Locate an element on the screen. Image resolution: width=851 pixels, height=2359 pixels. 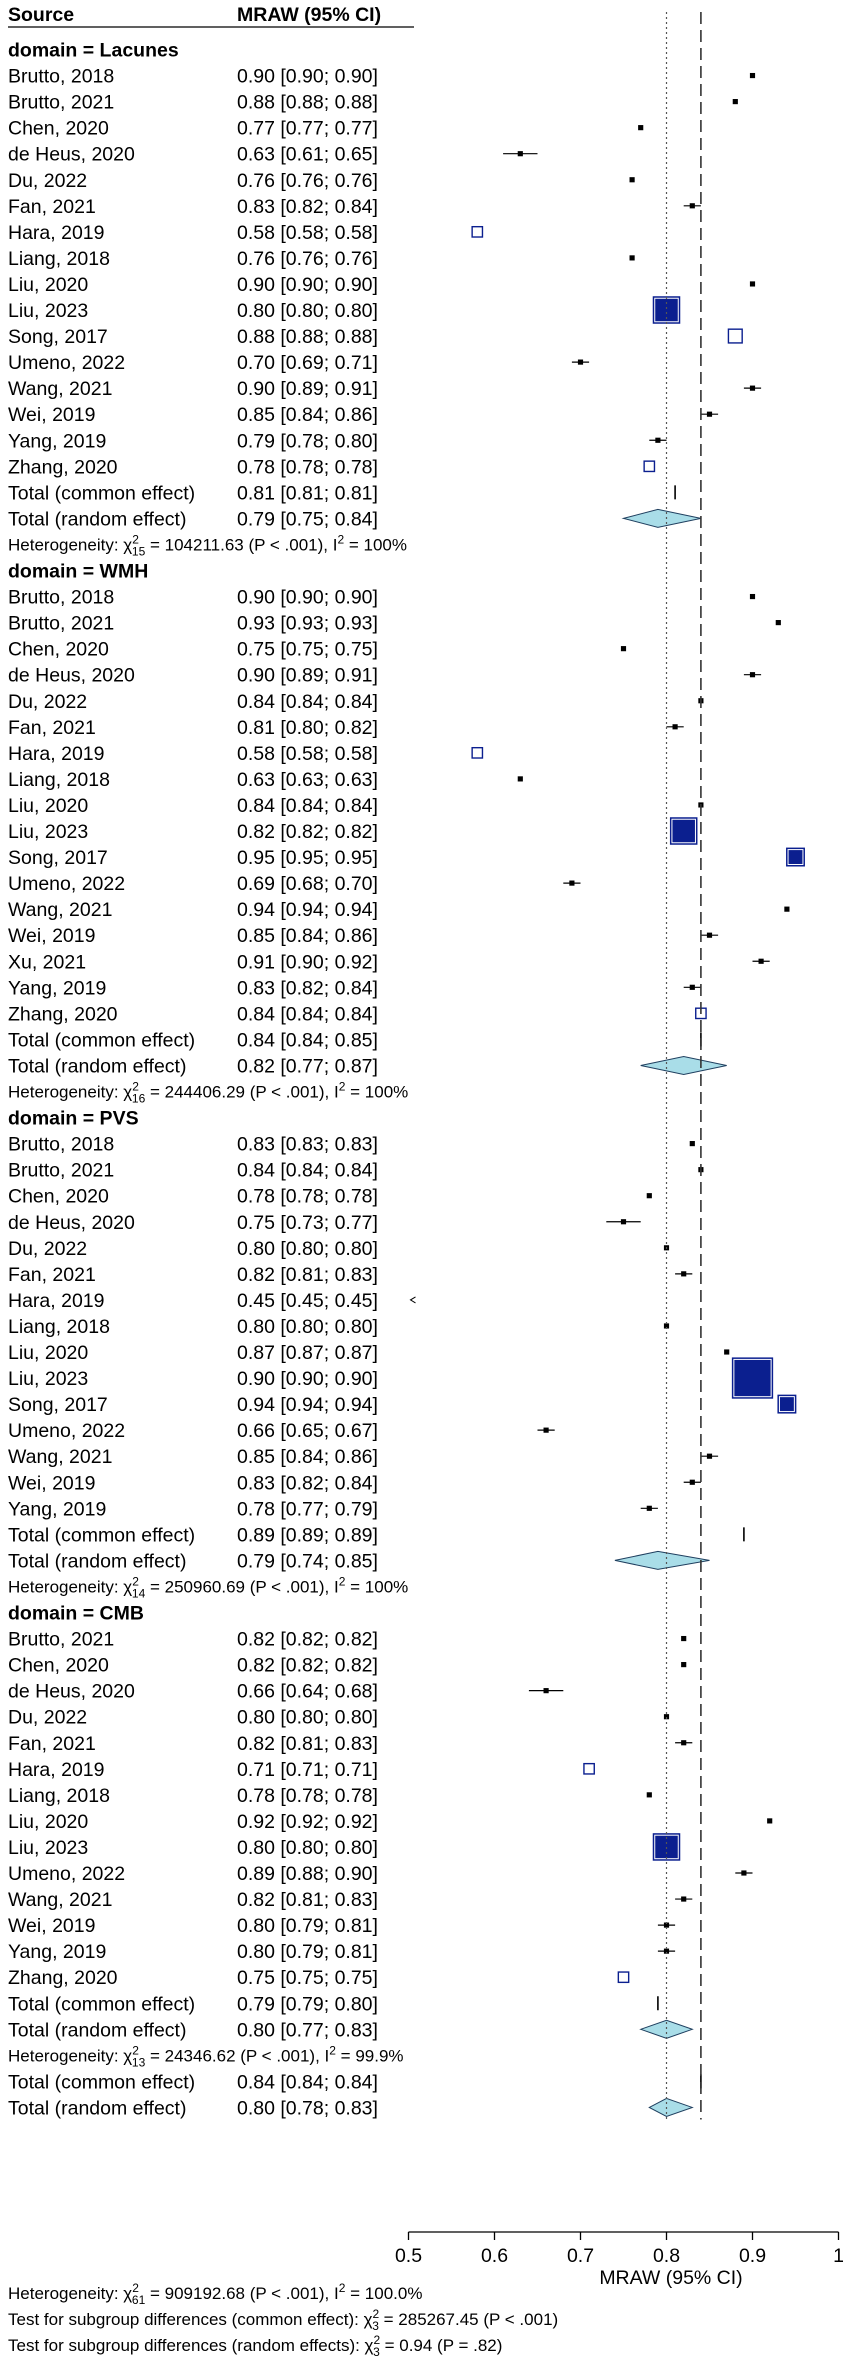
estimate-ci: 0.81 [0.80; 0.82] is located at coordinates (307, 728).